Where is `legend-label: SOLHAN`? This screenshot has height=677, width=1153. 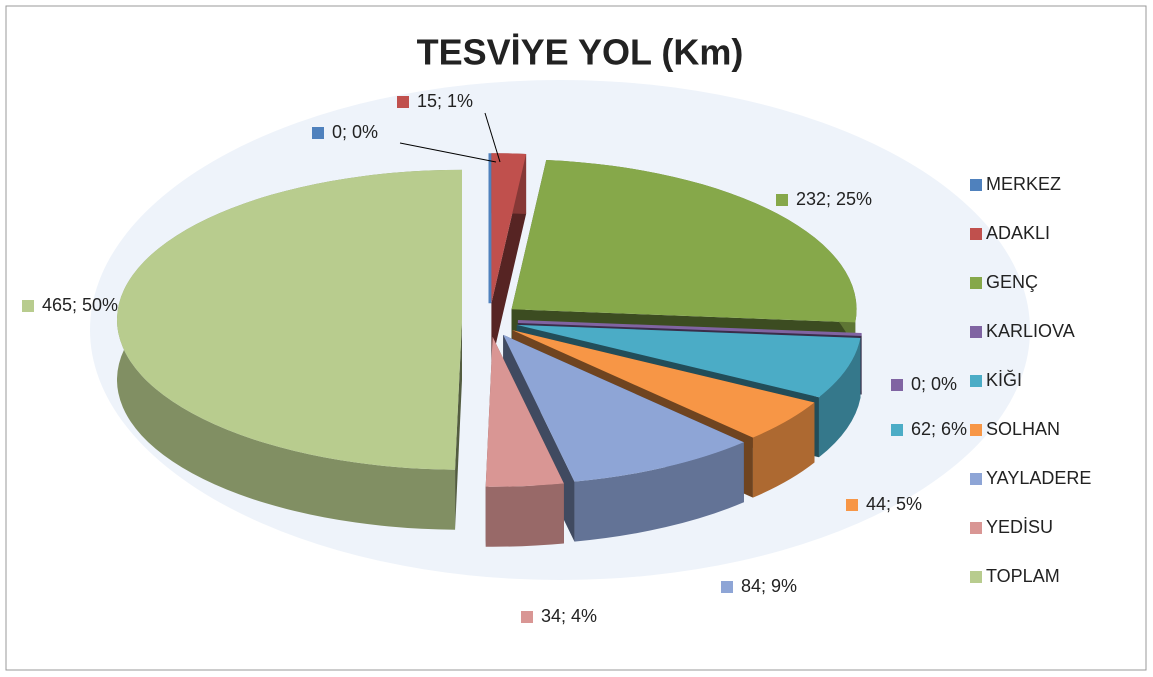 legend-label: SOLHAN is located at coordinates (1023, 429).